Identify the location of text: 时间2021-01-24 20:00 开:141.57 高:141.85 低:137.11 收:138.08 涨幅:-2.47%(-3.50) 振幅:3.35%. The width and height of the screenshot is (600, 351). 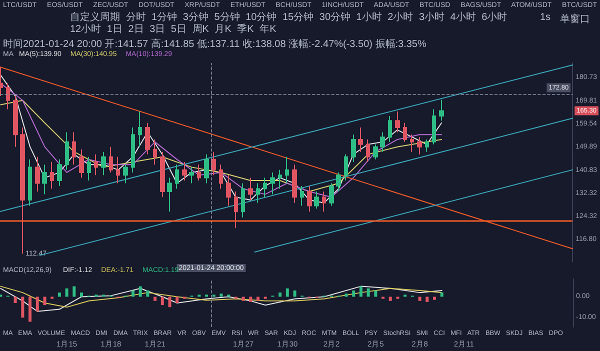
(214, 44).